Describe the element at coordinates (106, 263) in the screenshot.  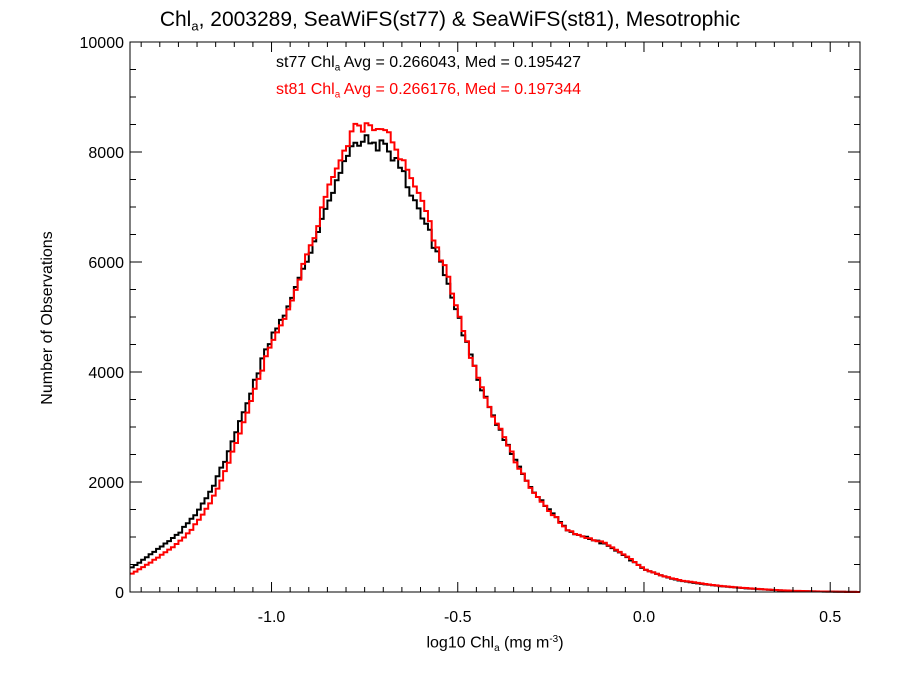
I see `y-tick-label: 6000` at that location.